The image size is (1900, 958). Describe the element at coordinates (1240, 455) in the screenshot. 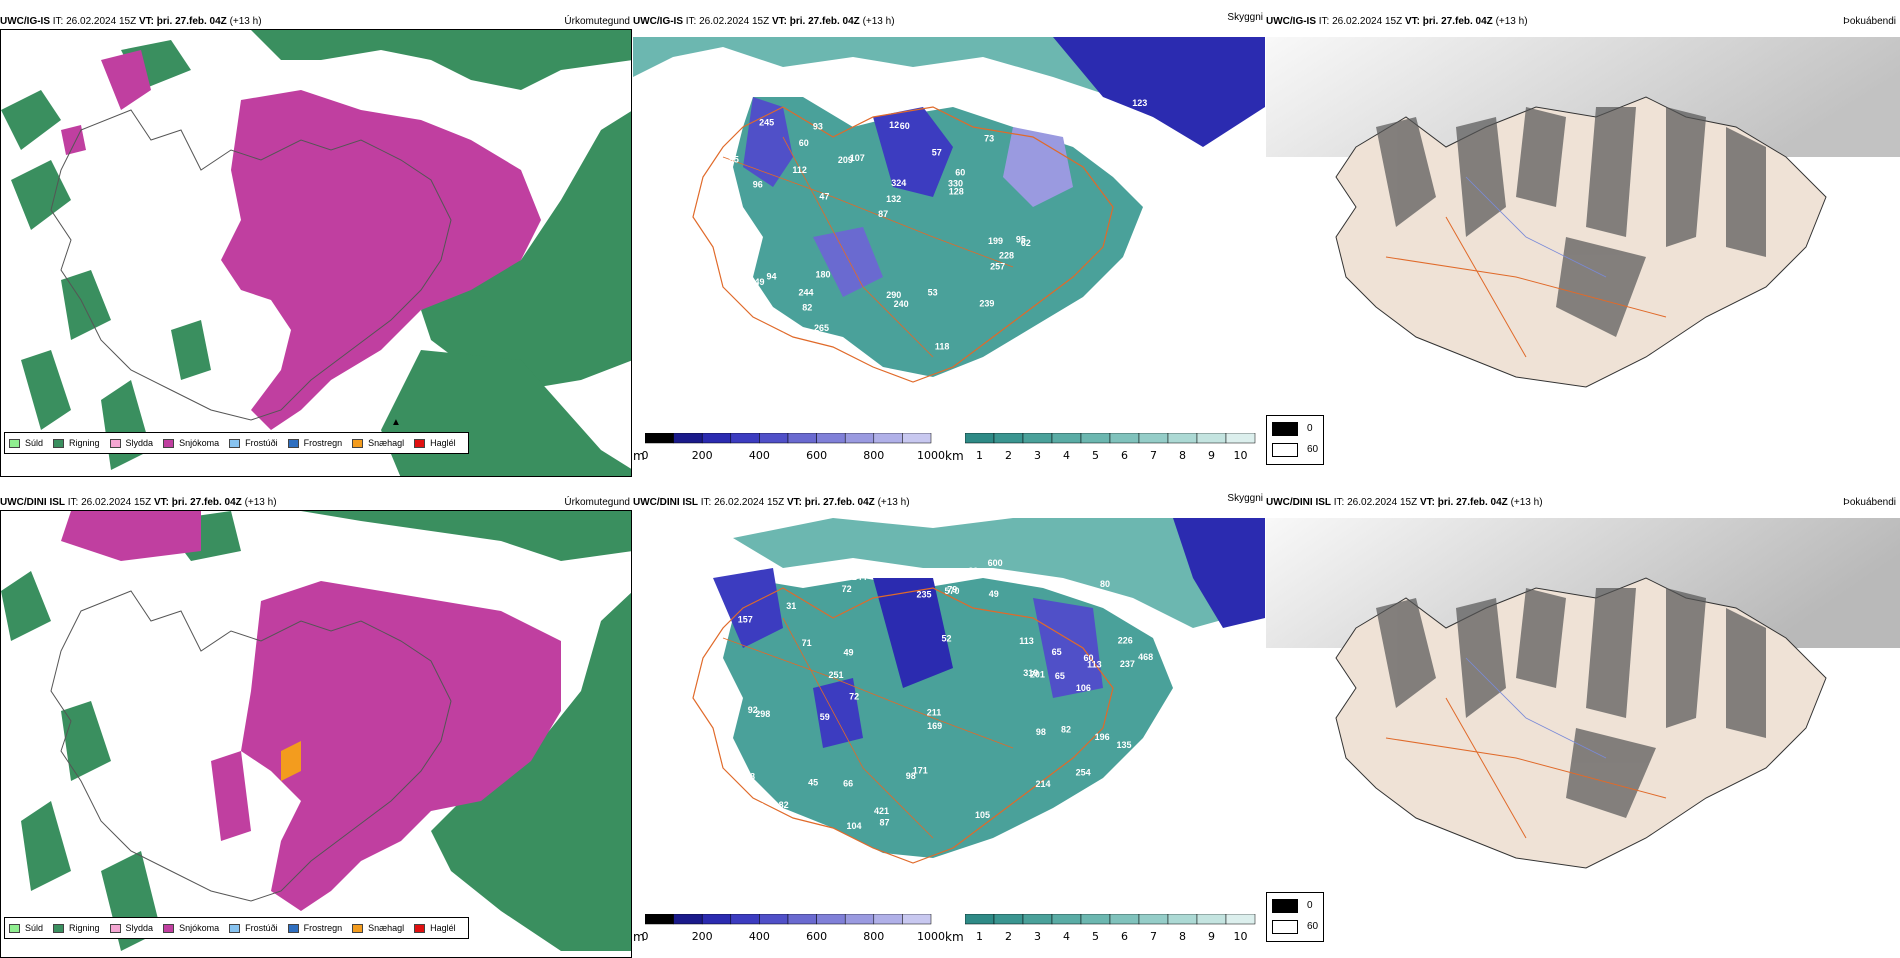

I see `colorbar-tick-label: 10` at that location.